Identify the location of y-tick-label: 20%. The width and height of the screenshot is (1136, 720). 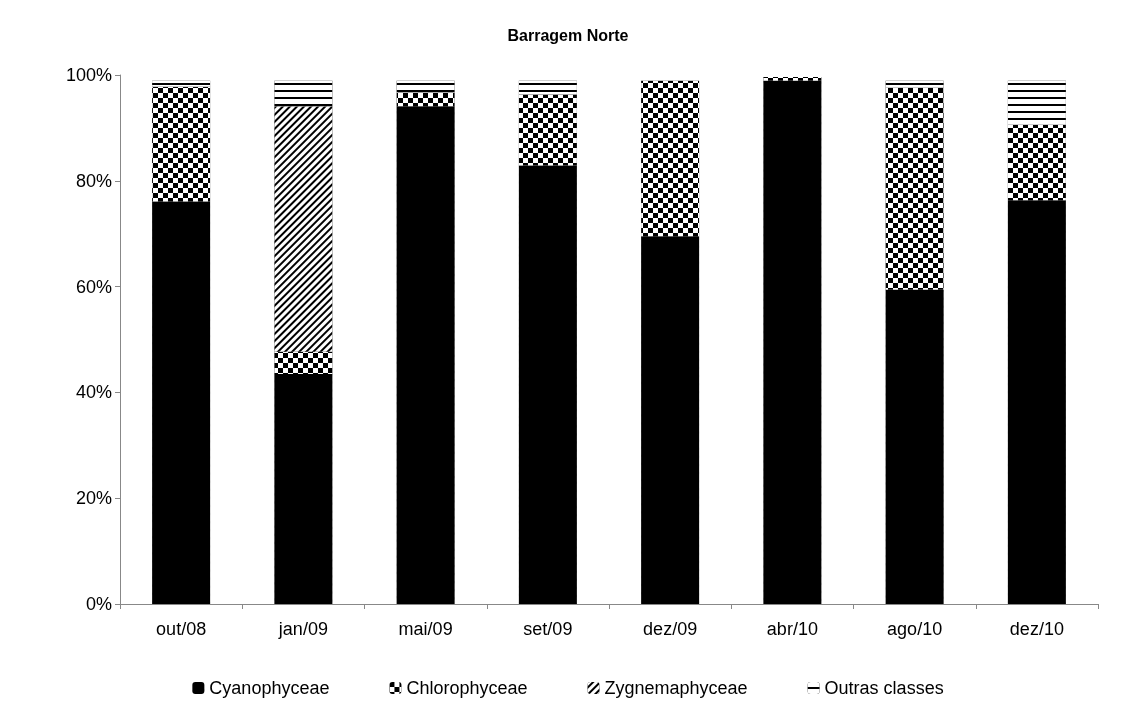
(93, 498).